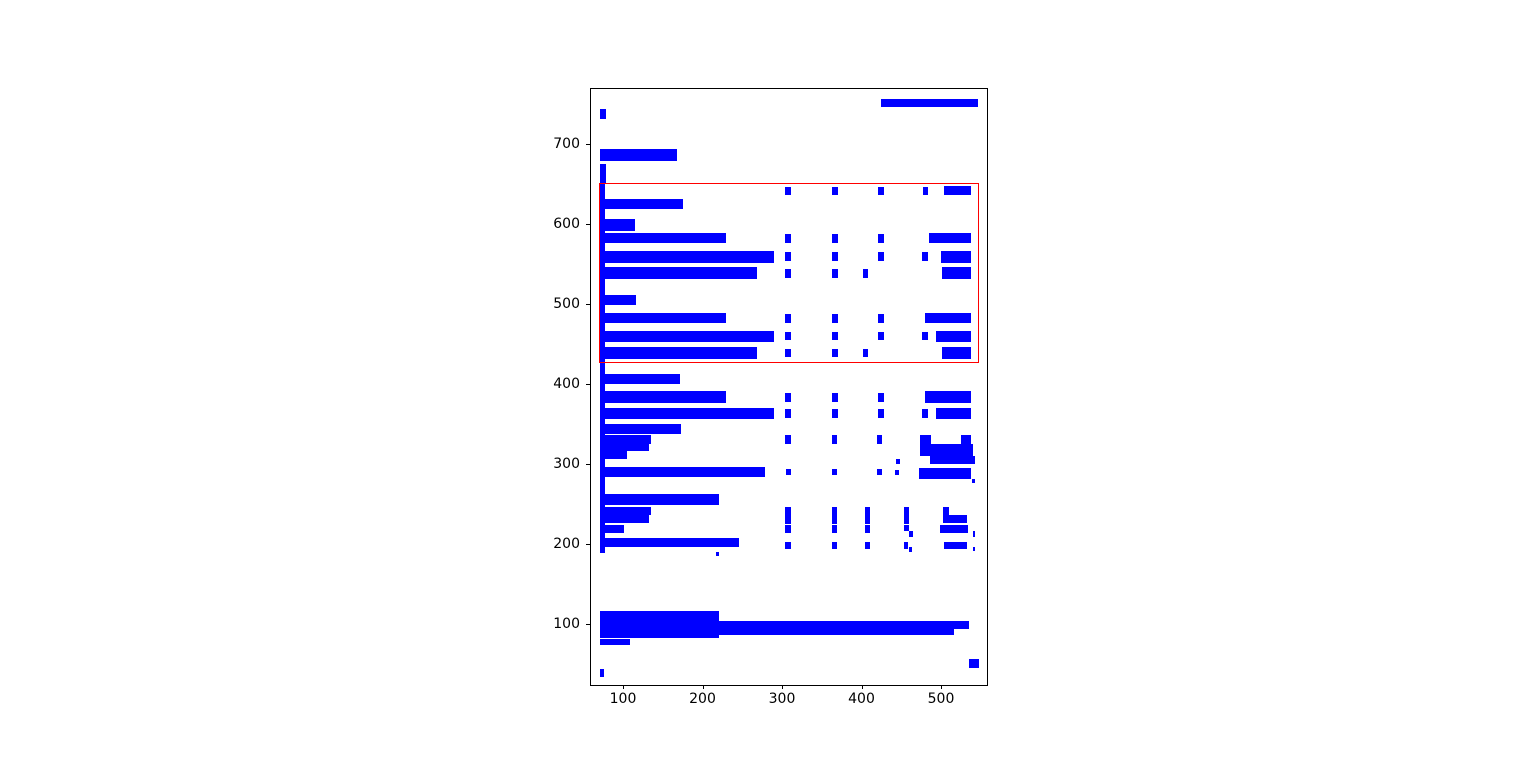 The image size is (1536, 767). I want to click on y-tick-label: 300, so click(566, 464).